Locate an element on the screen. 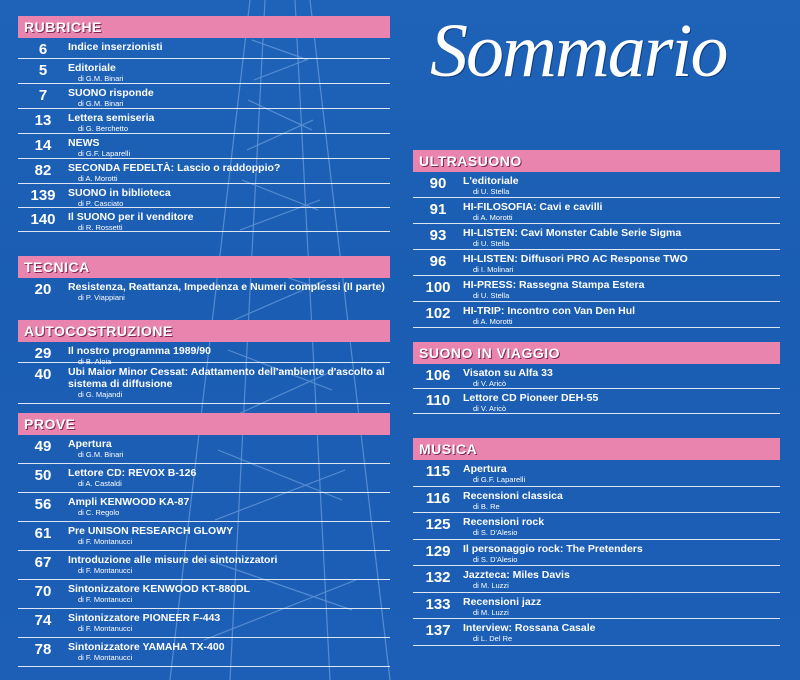 This screenshot has height=680, width=800. page-number: 116 is located at coordinates (438, 498).